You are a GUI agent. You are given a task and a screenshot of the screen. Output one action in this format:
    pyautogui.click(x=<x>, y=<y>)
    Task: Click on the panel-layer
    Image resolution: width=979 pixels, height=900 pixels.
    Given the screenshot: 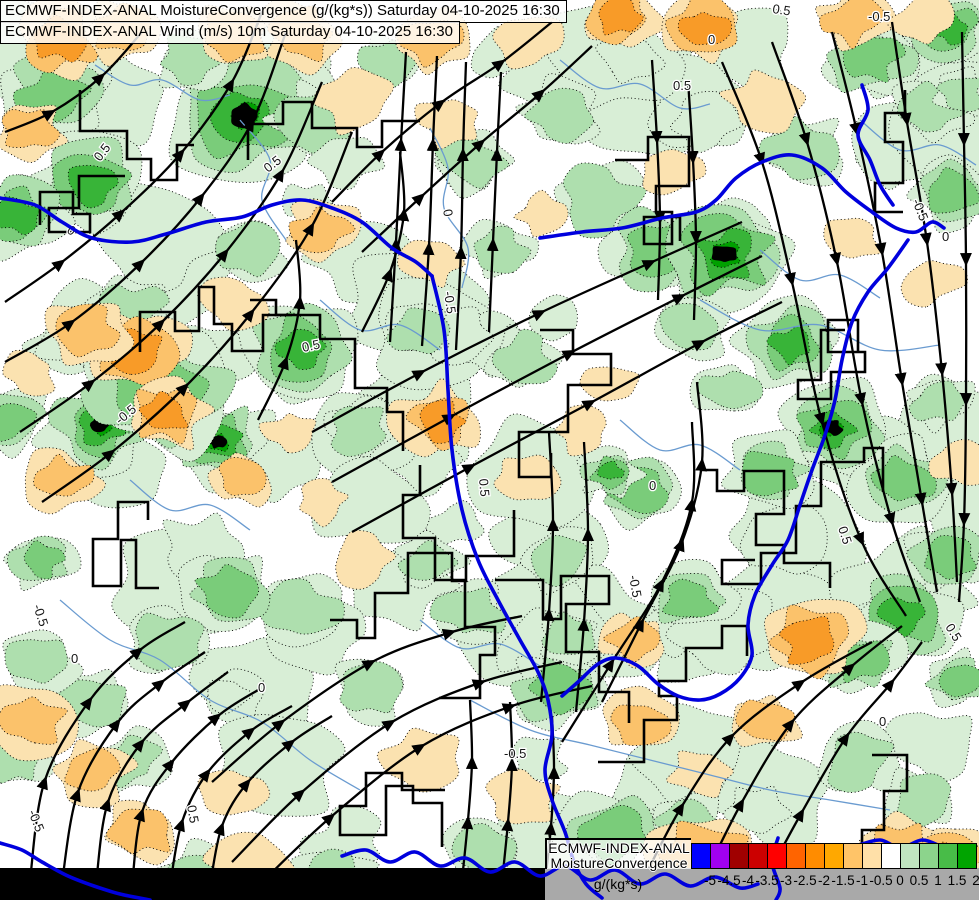 What is the action you would take?
    pyautogui.click(x=489, y=884)
    